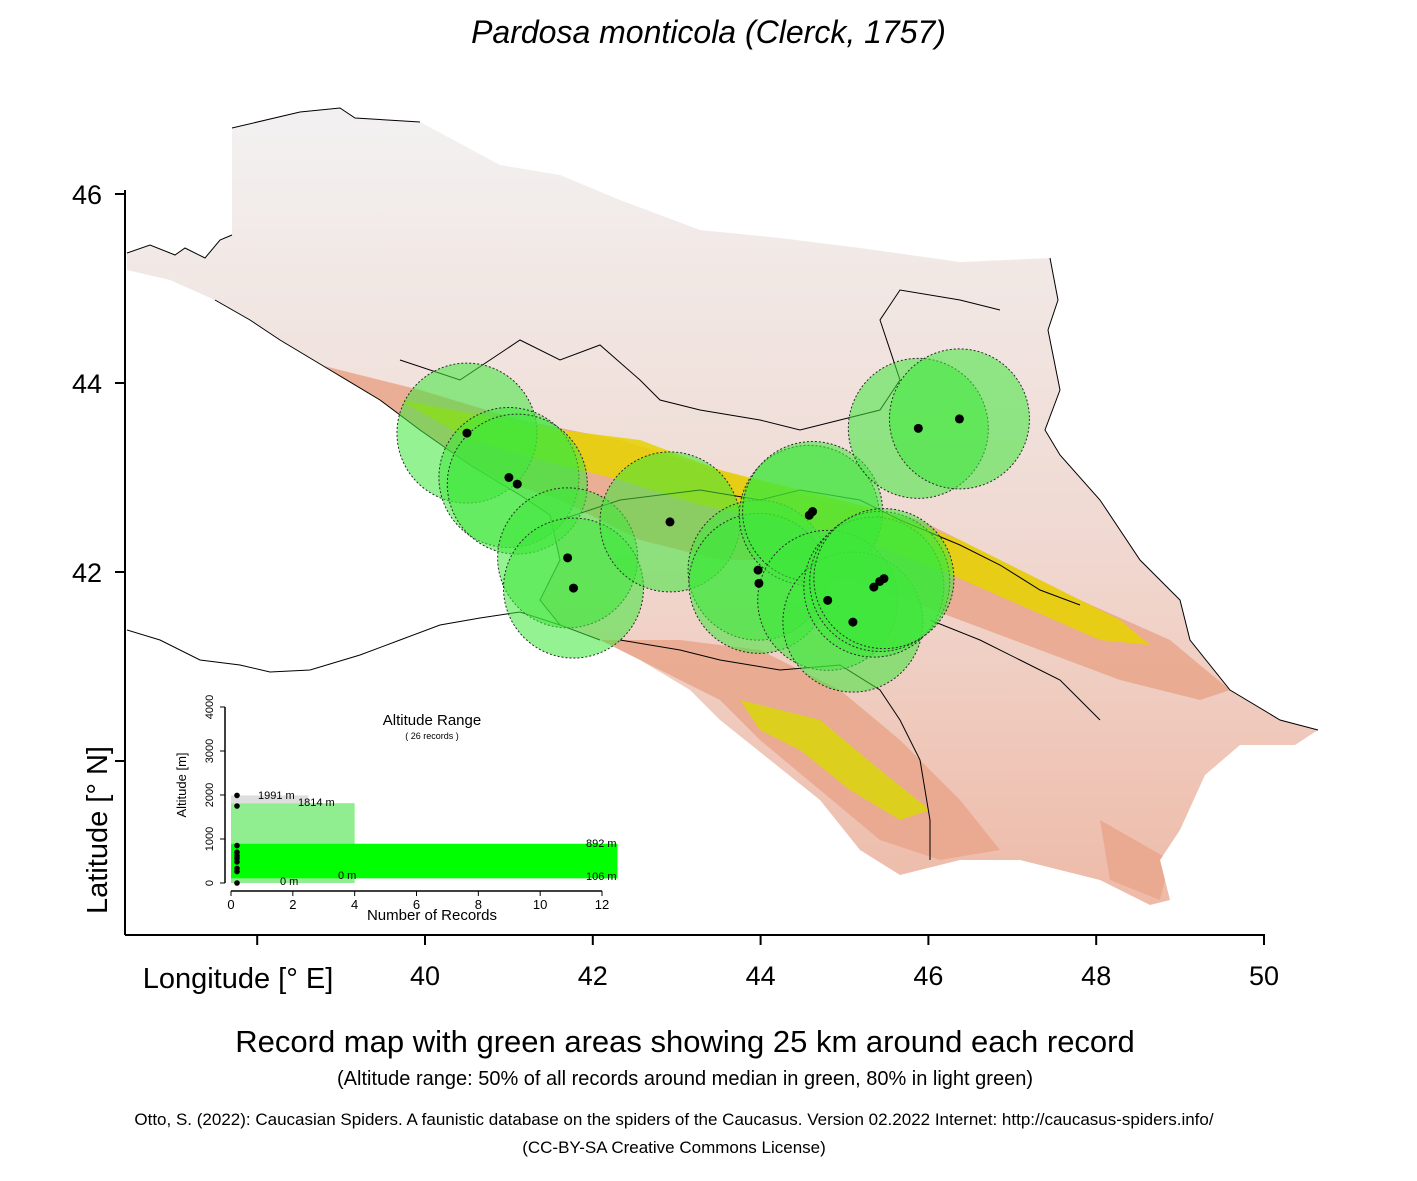  What do you see at coordinates (343, 642) in the screenshot?
I see `black-sea-south-coast` at bounding box center [343, 642].